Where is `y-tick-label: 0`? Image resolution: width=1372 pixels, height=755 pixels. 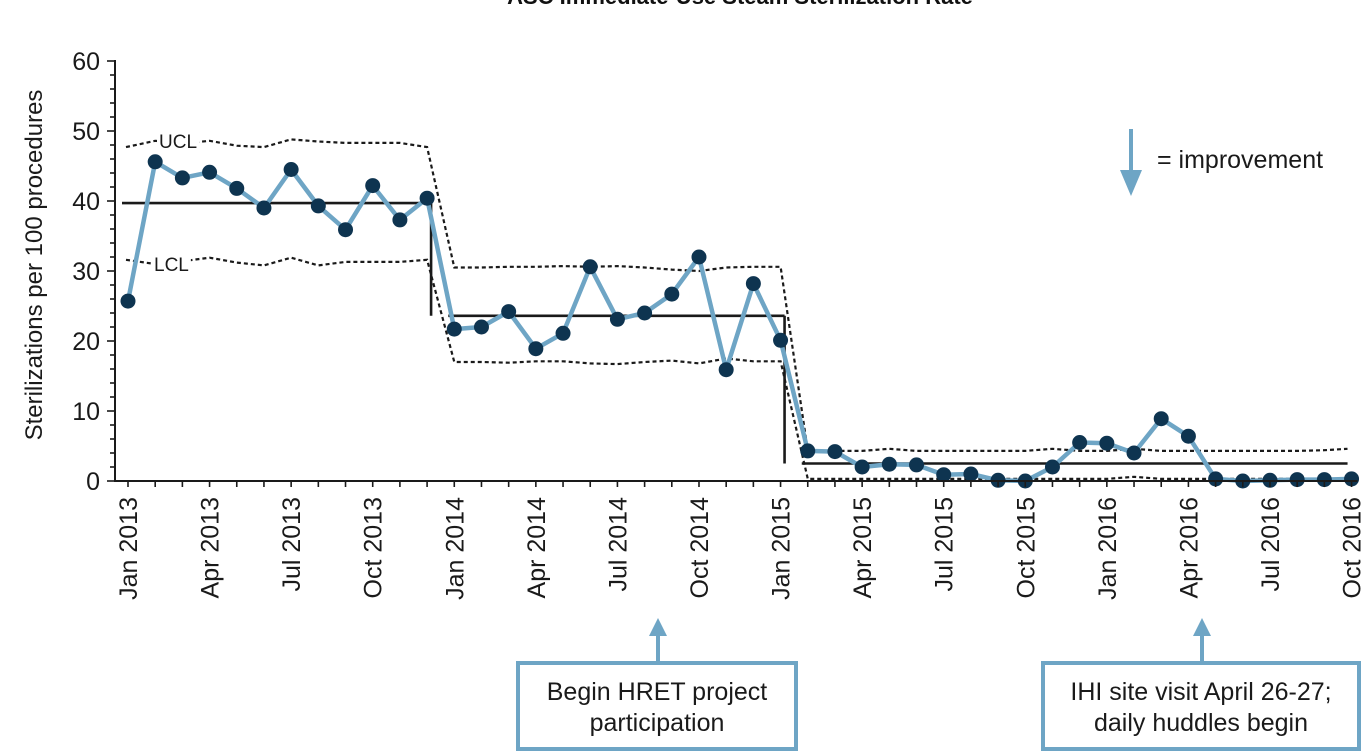 y-tick-label: 0 is located at coordinates (93, 482).